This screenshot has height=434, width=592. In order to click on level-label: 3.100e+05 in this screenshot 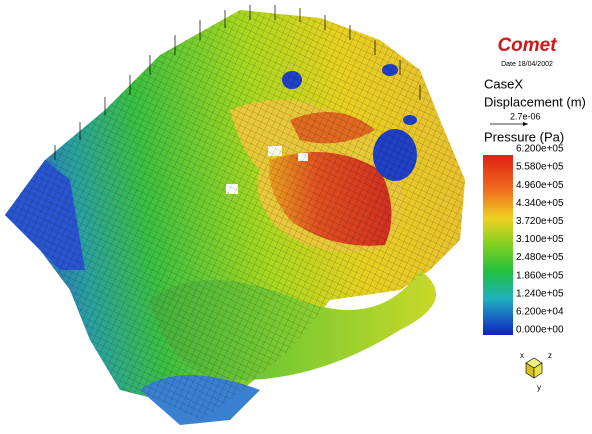, I will do `click(540, 239)`.